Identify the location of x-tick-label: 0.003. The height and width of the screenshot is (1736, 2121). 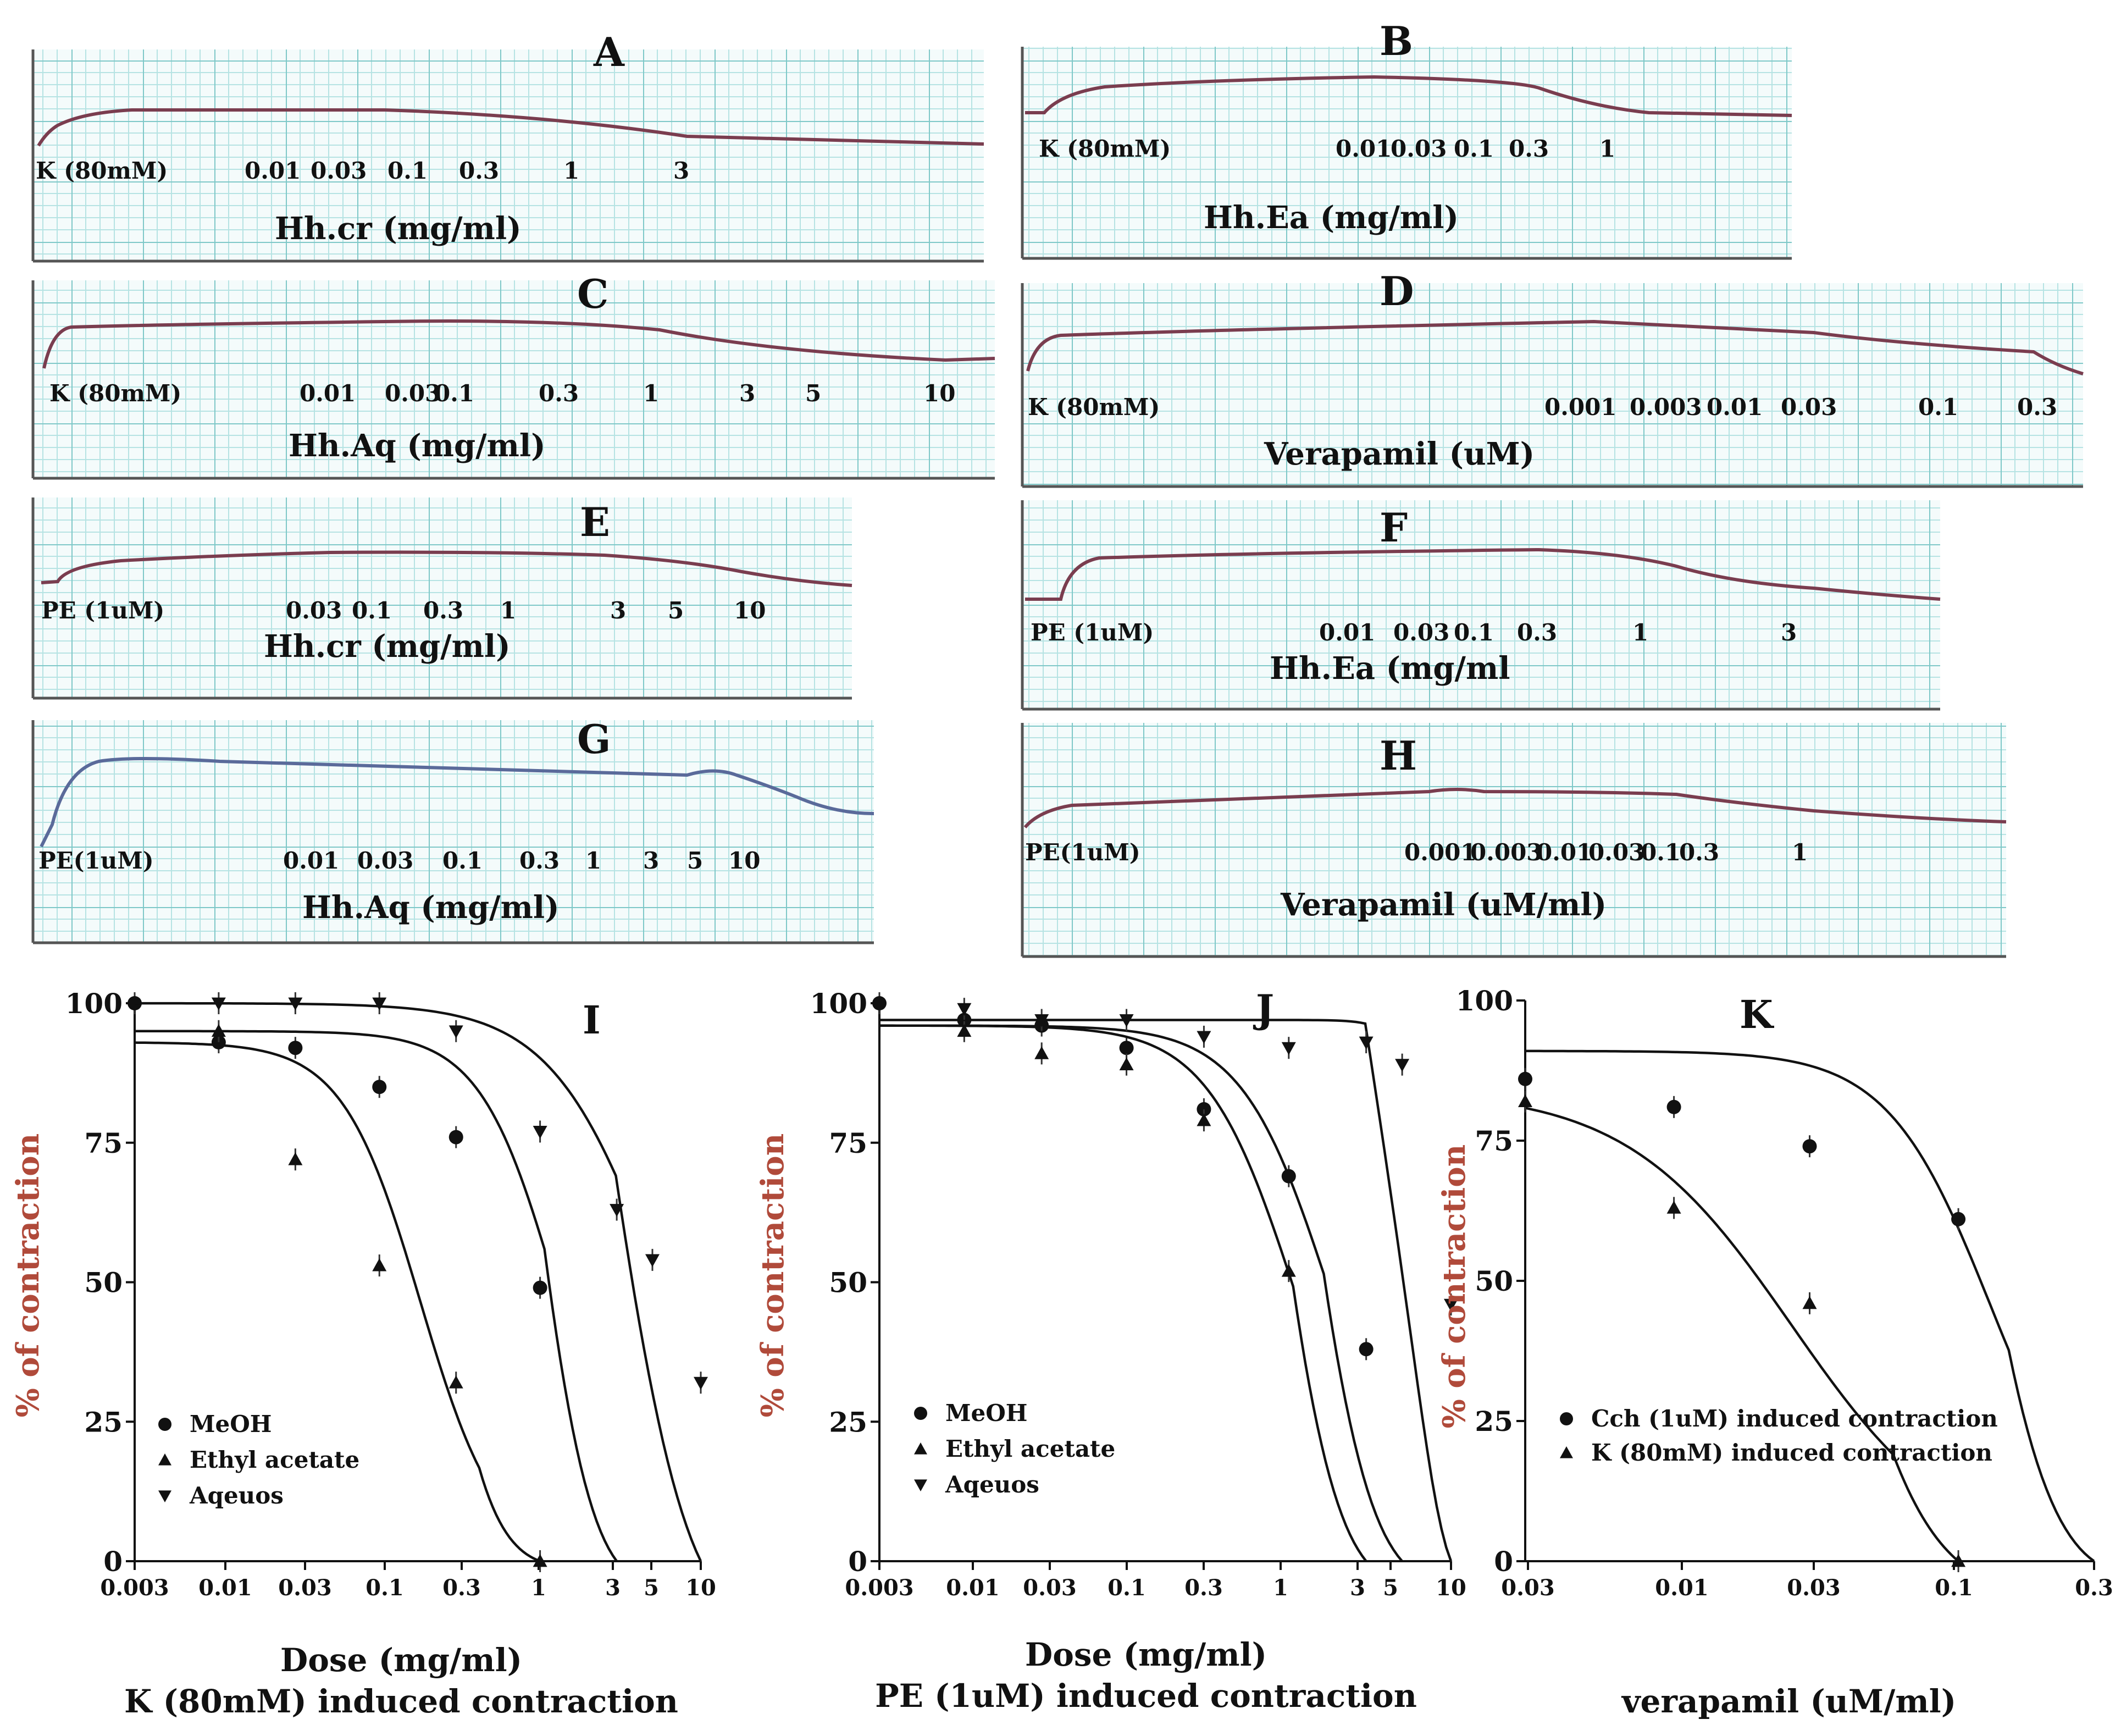
(879, 1588).